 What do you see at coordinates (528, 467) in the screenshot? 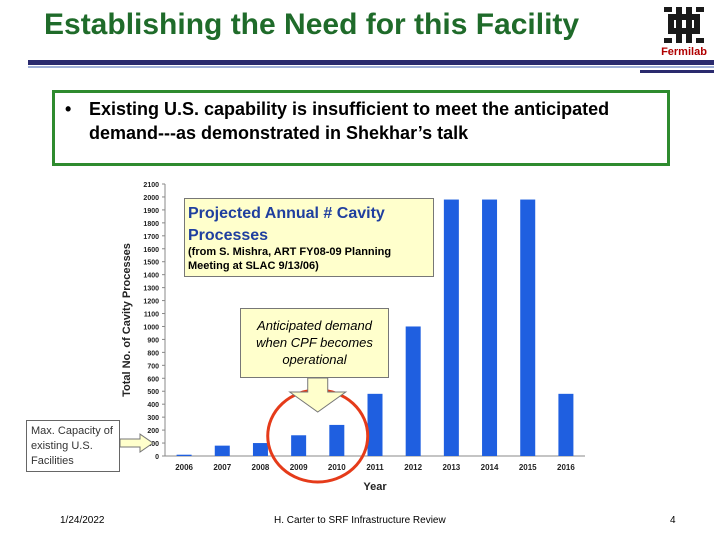
I see `x-tick-label: 2015` at bounding box center [528, 467].